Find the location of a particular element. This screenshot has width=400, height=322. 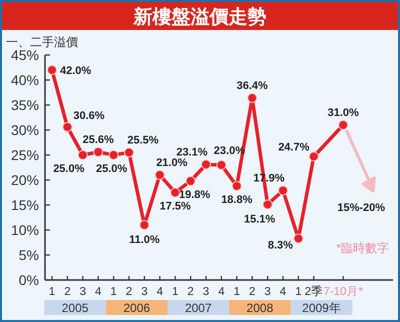

data-label: 23.1% is located at coordinates (192, 152).